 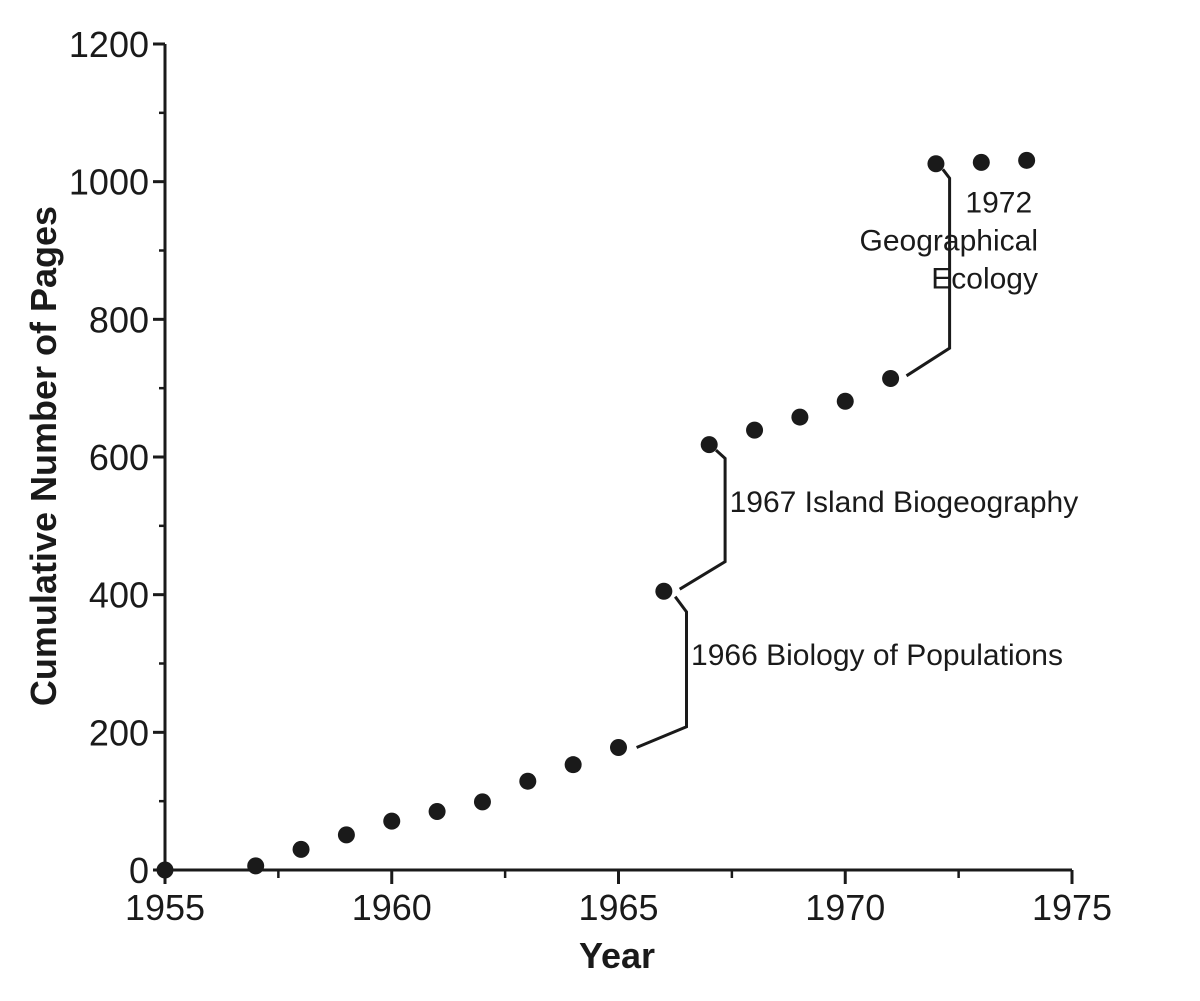 What do you see at coordinates (139, 870) in the screenshot?
I see `y-tick-label: 0` at bounding box center [139, 870].